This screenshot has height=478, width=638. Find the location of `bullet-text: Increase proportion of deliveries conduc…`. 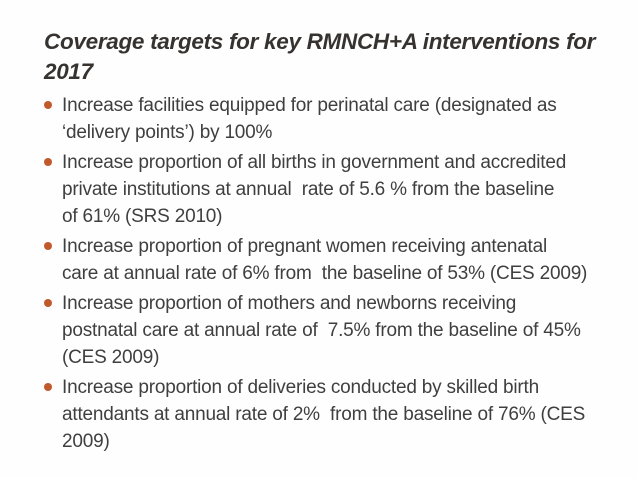

bullet-text: Increase proportion of deliveries conduc… is located at coordinates (324, 414).